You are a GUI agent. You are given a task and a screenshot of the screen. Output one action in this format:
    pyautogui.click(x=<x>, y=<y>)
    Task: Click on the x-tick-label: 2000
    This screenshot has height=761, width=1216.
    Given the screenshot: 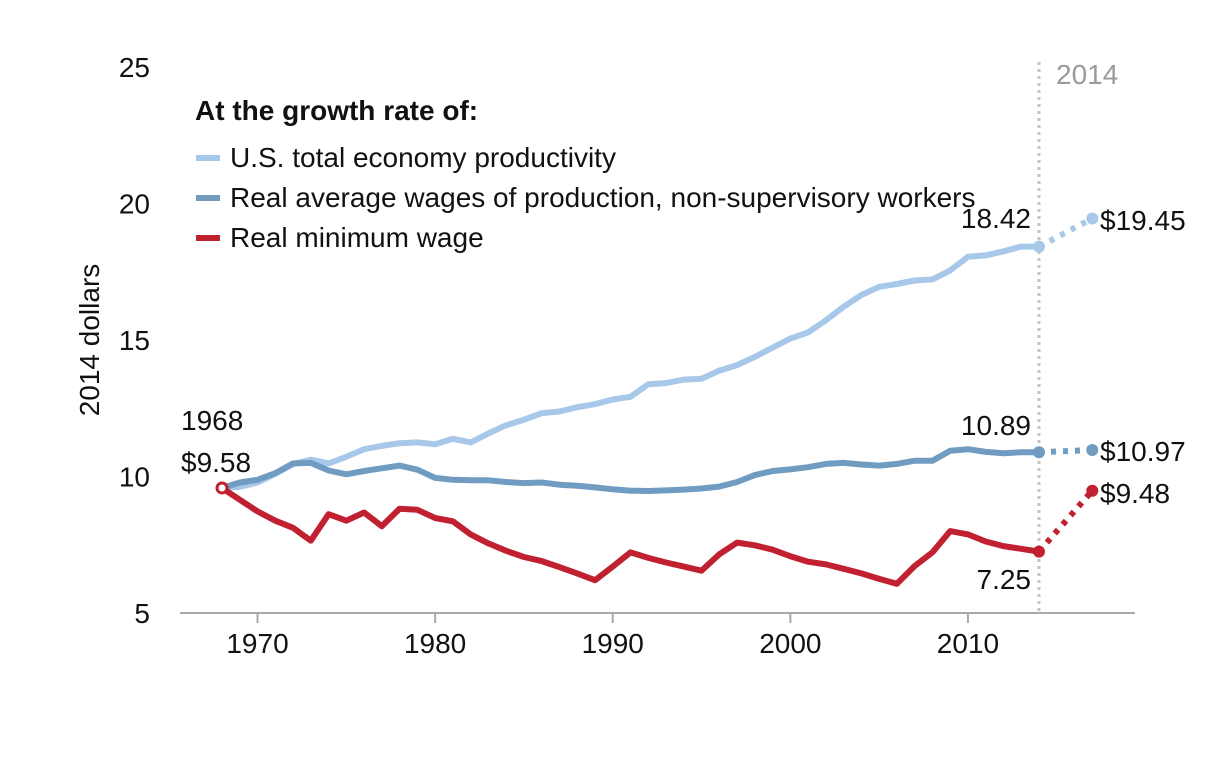 What is the action you would take?
    pyautogui.click(x=790, y=643)
    